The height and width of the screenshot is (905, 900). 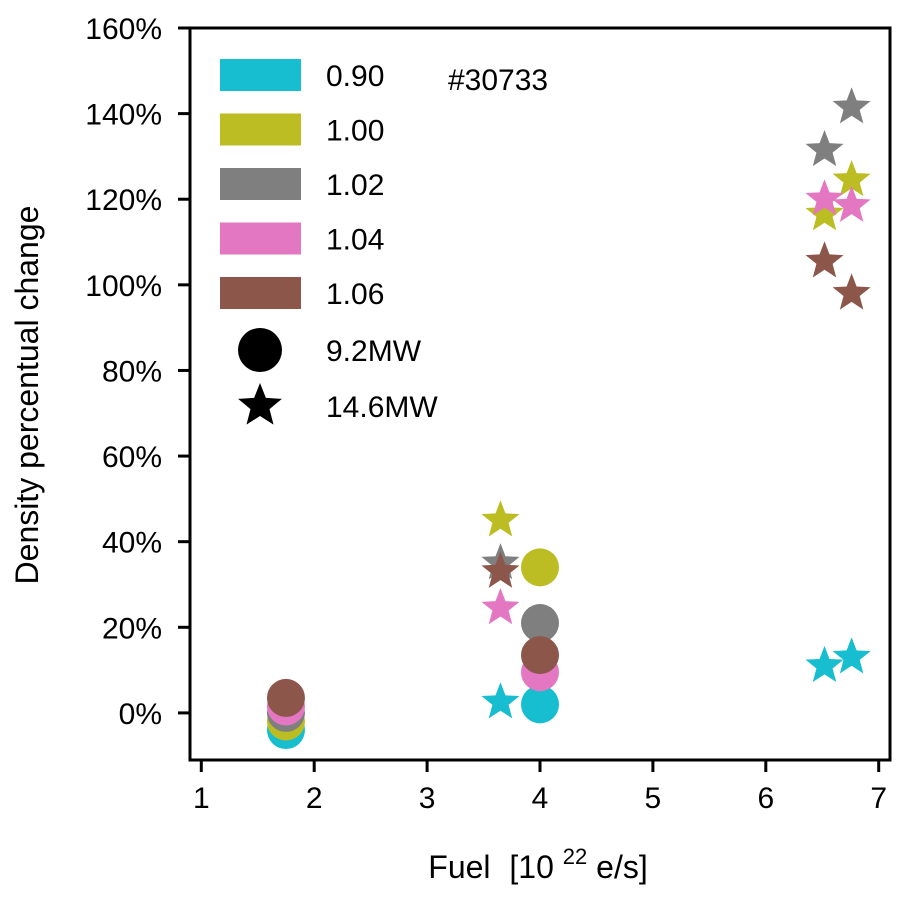 What do you see at coordinates (575, 856) in the screenshot?
I see `x-axis-label-unit-exponent: 22` at bounding box center [575, 856].